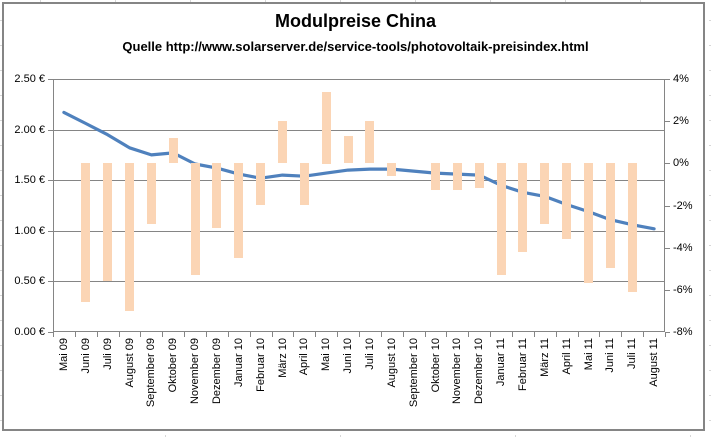  I want to click on right-axis-label: -8%, so click(683, 332).